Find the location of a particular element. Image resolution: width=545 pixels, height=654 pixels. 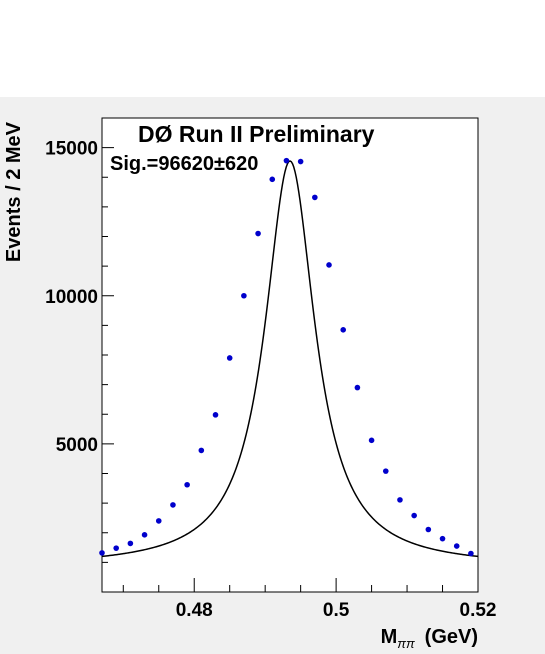

y-tick-label: 5000 is located at coordinates (77, 445).